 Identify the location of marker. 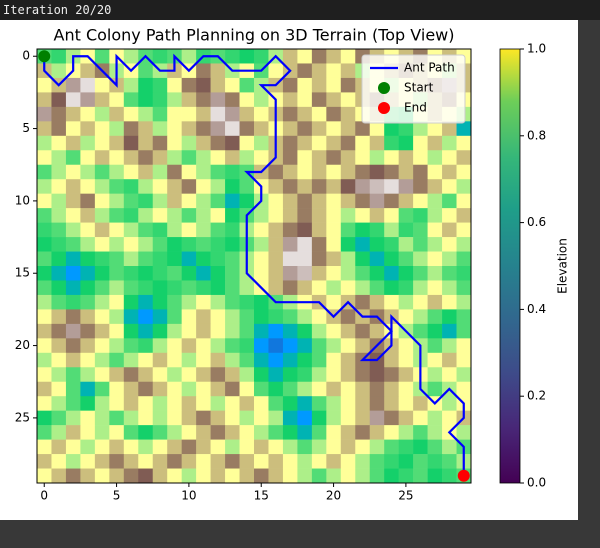
(463, 475).